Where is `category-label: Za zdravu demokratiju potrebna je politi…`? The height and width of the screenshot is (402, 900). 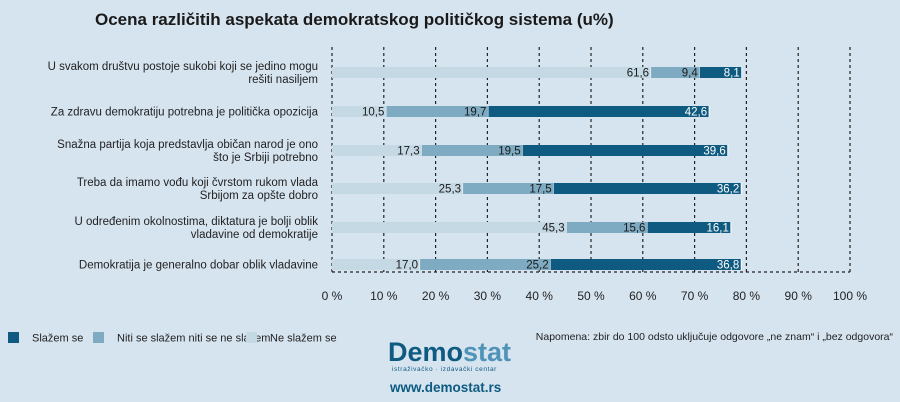 category-label: Za zdravu demokratiju potrebna je politi… is located at coordinates (185, 113).